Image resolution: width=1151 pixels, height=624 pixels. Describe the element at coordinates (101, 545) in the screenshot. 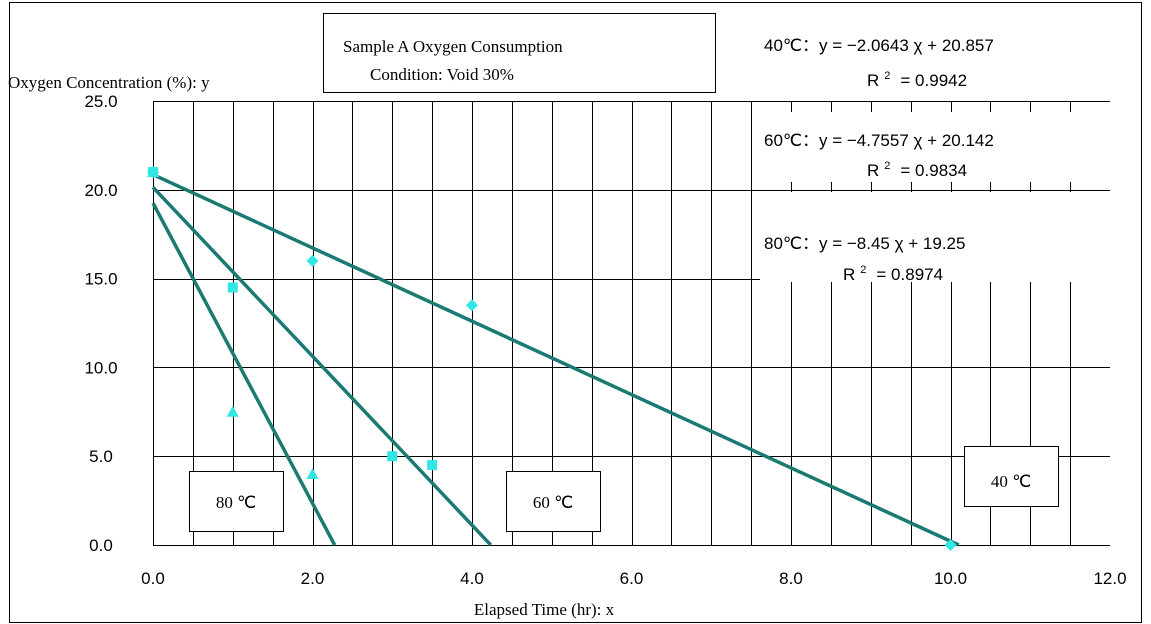

I see `y-tick-label: 0.0` at that location.